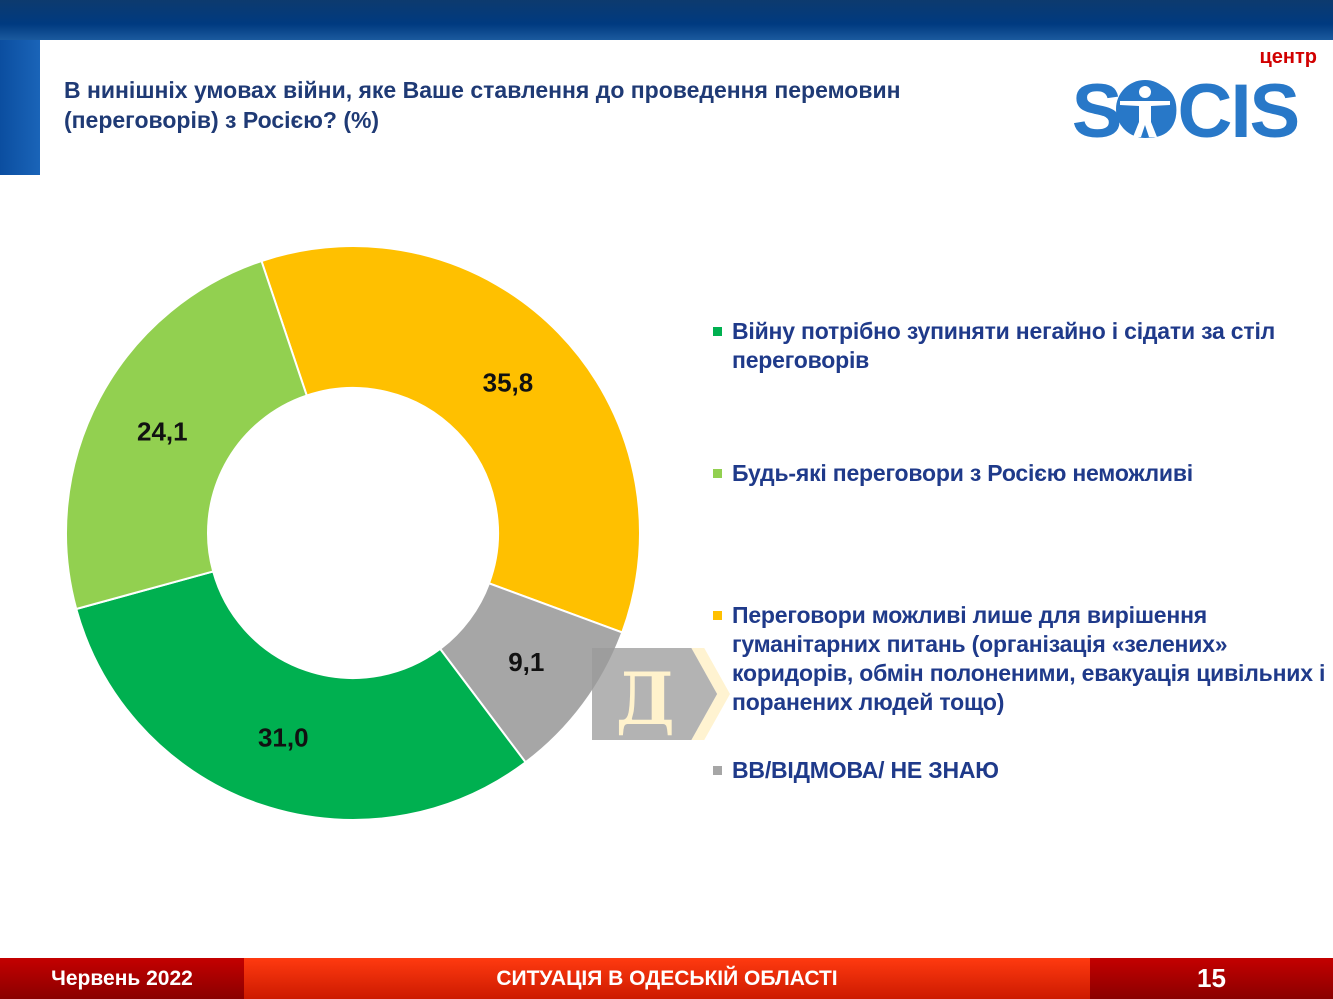 The image size is (1333, 999). I want to click on left-accent-block, so click(20, 107).